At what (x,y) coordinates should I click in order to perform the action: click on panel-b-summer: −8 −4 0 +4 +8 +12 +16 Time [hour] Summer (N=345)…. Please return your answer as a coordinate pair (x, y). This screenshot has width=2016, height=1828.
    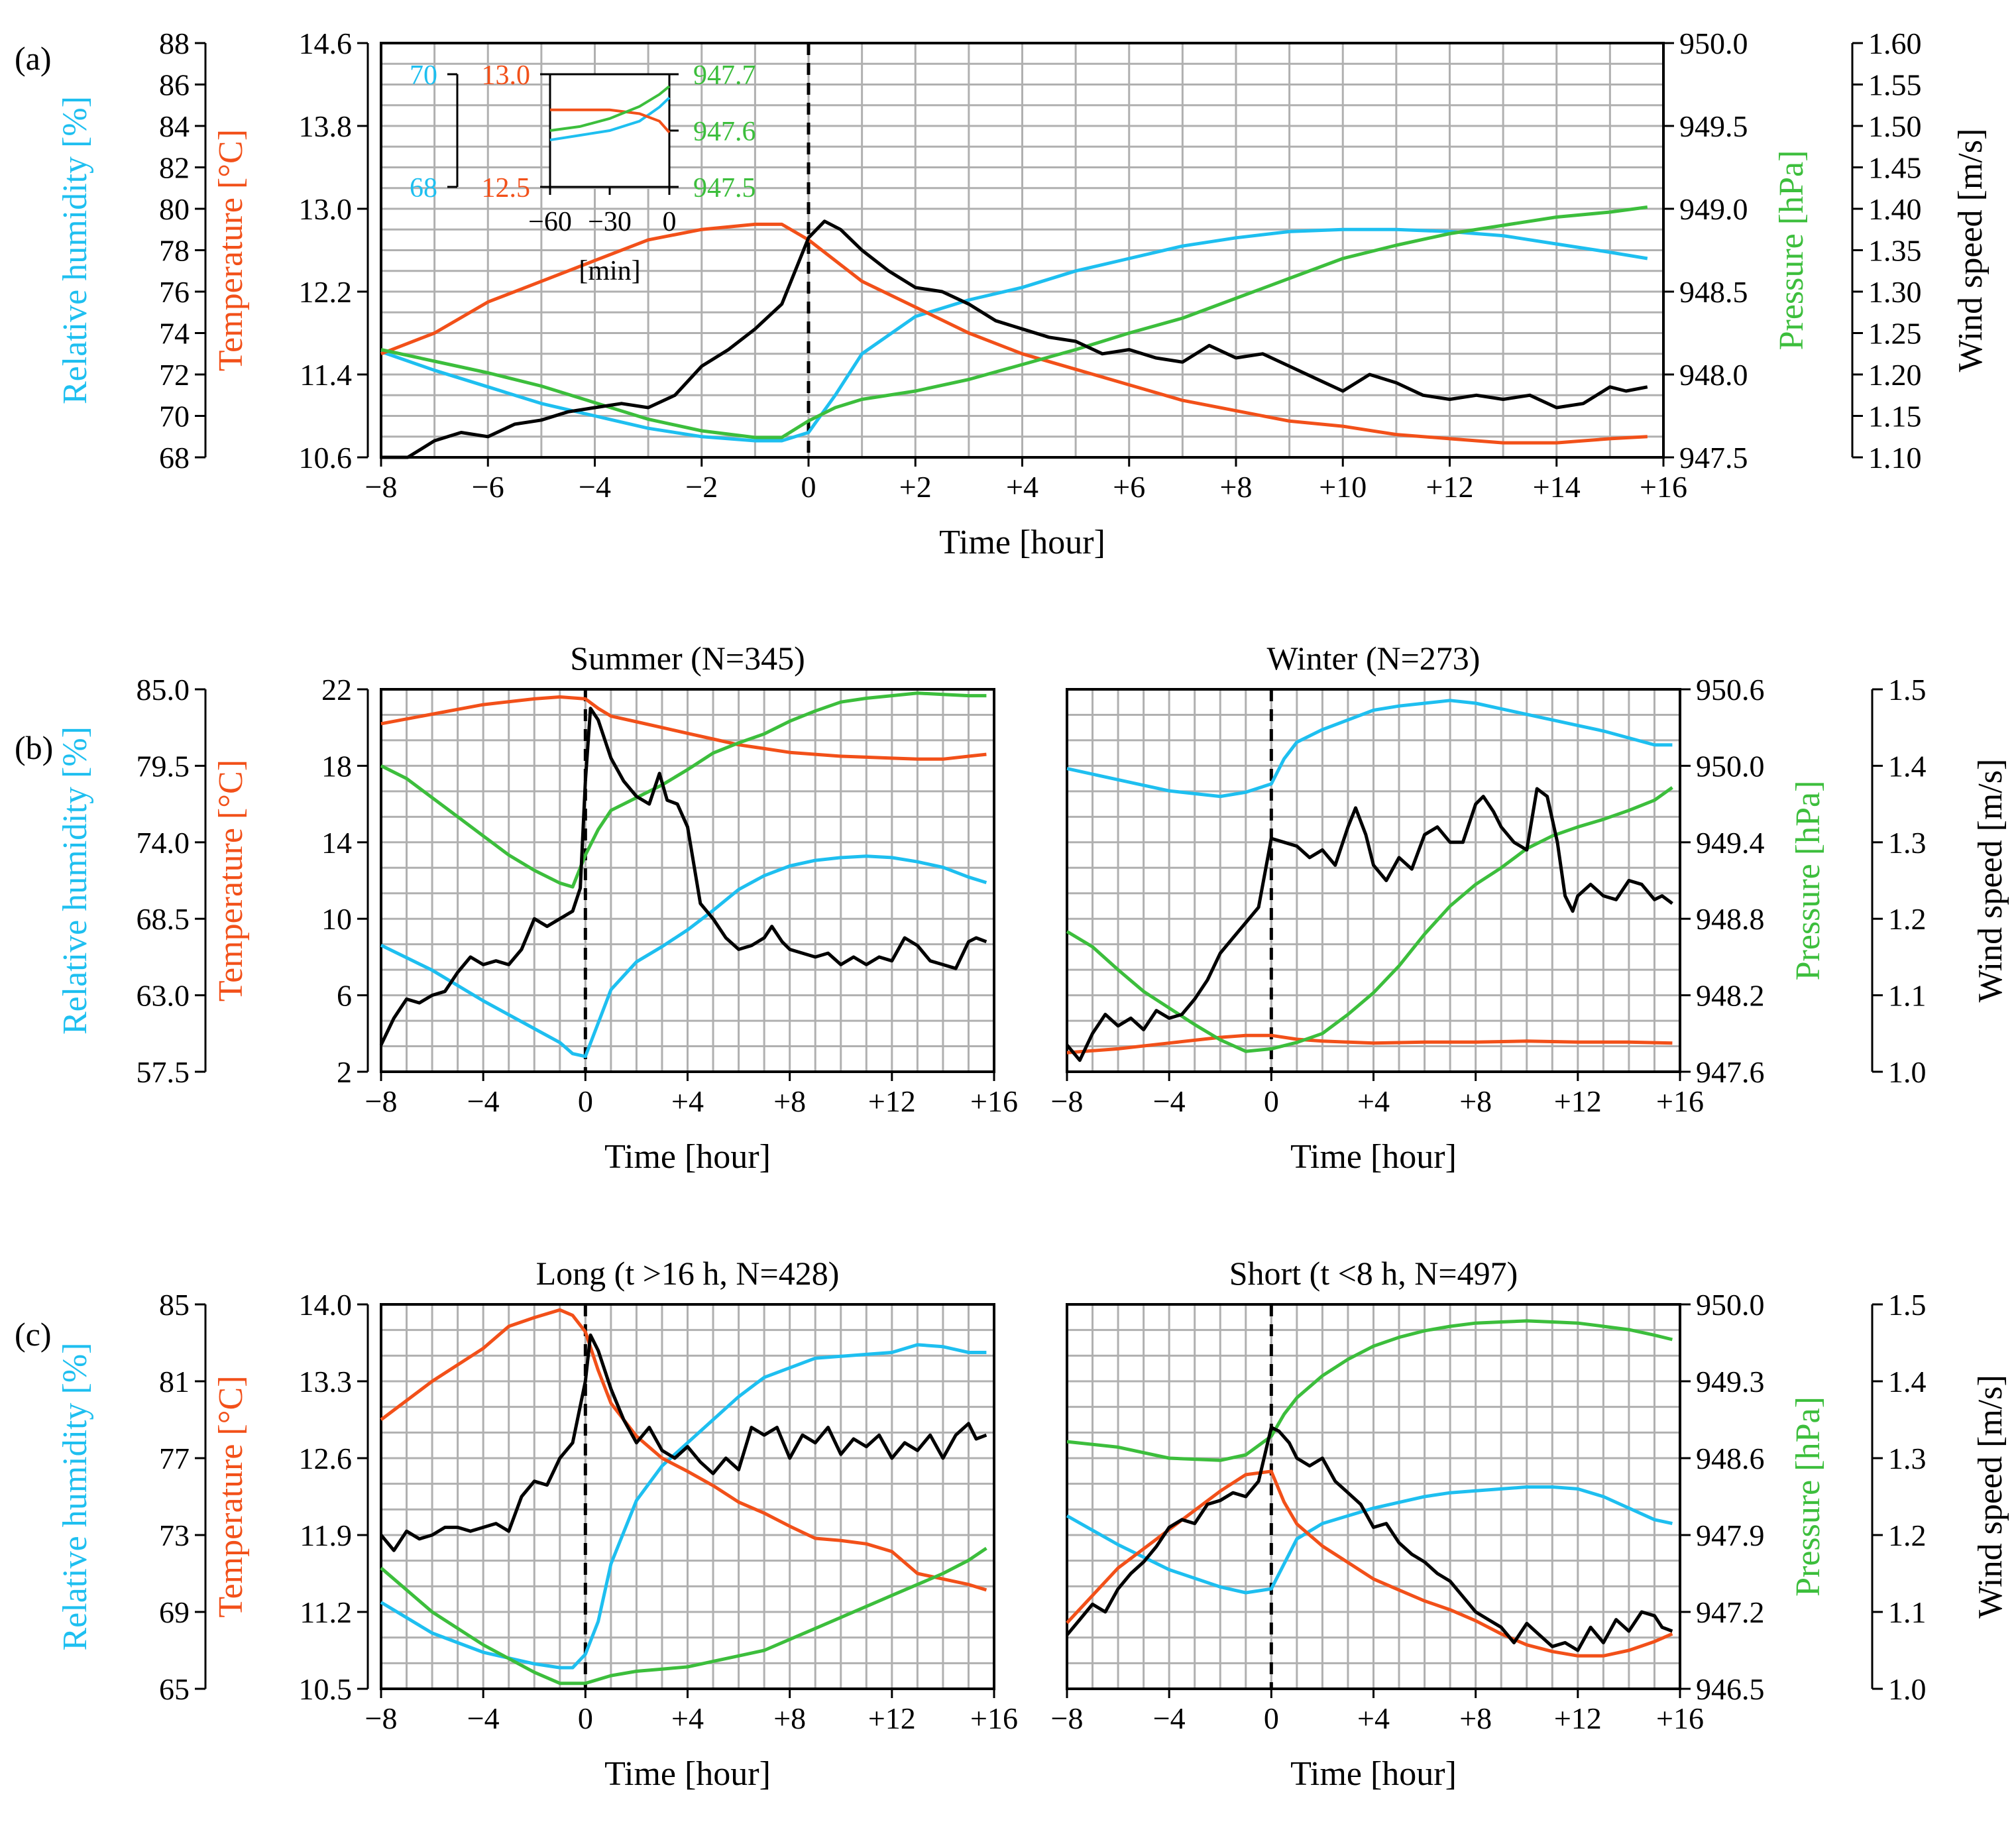
    Looking at the image, I should click on (516, 908).